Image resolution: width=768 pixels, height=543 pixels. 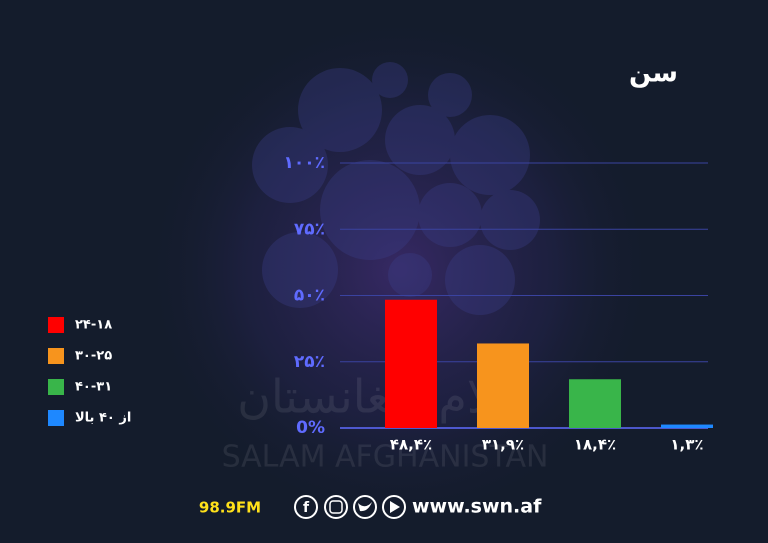 I want to click on value-label: ۱۸,۴٪, so click(x=595, y=445).